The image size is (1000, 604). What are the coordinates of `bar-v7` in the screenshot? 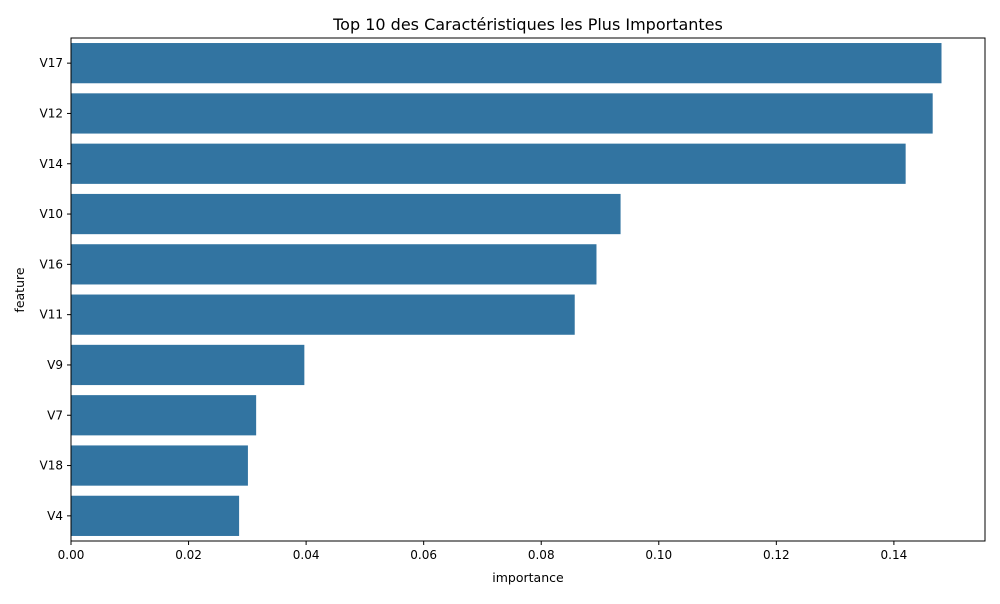 It's located at (164, 415).